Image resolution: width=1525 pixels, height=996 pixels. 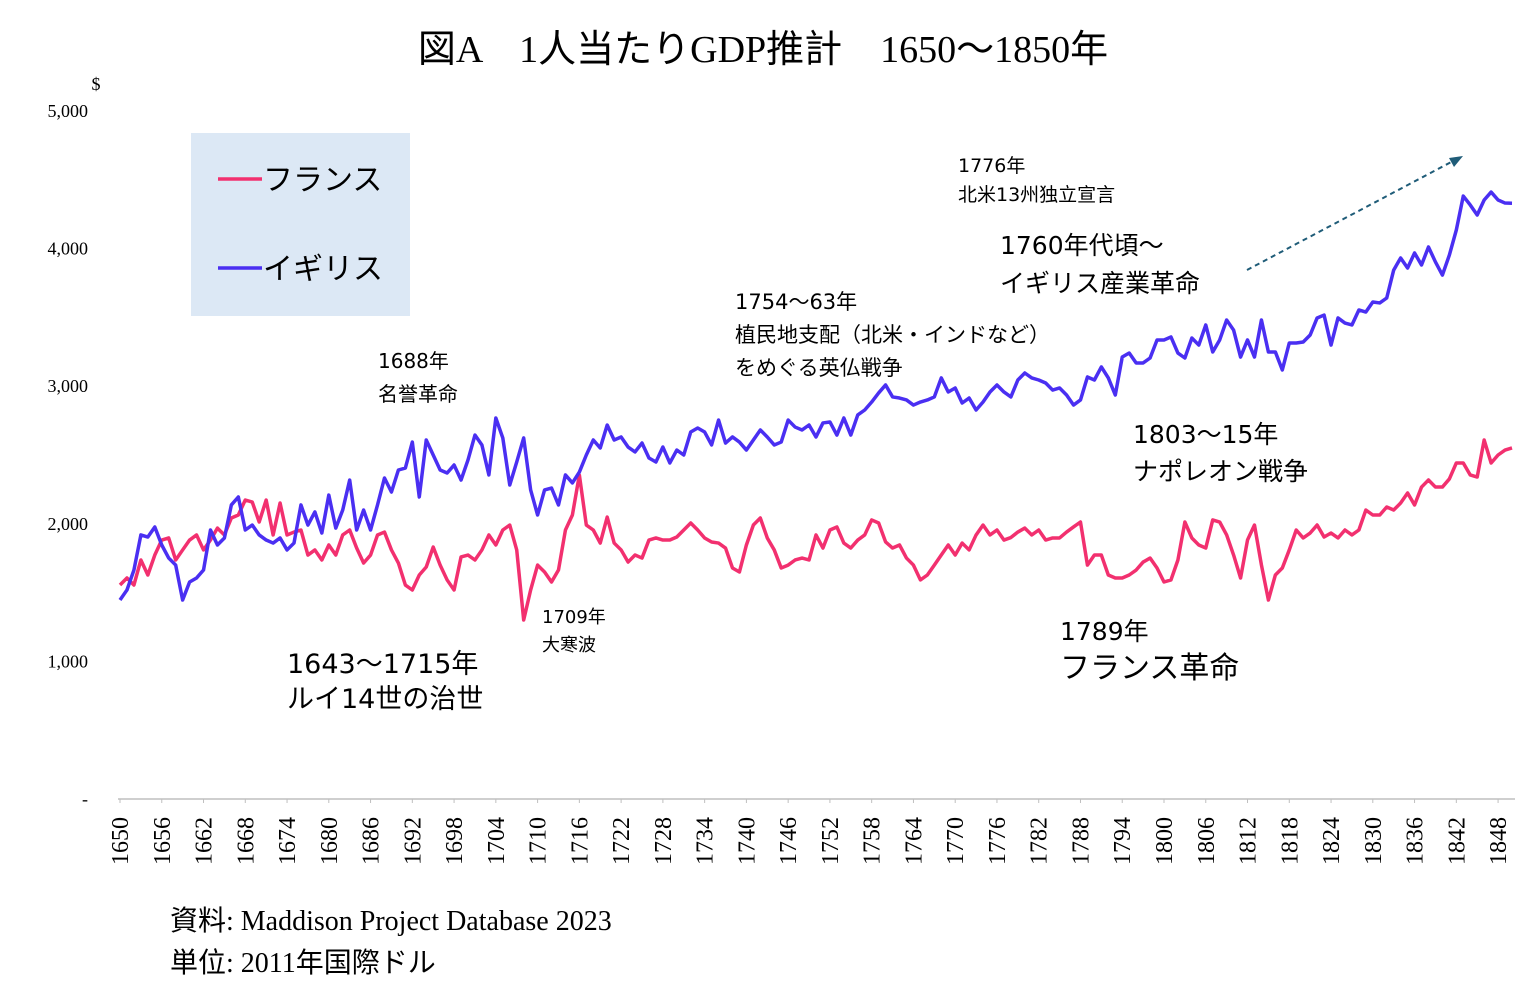 What do you see at coordinates (956, 841) in the screenshot?
I see `x-tick-label: 1770` at bounding box center [956, 841].